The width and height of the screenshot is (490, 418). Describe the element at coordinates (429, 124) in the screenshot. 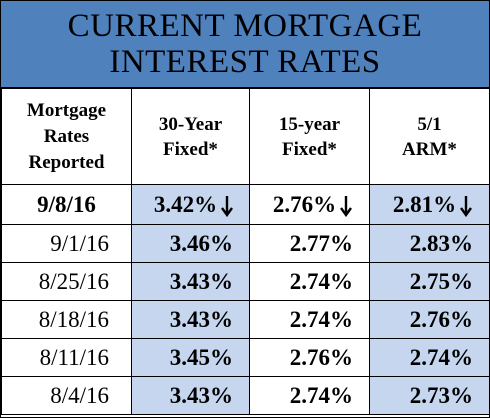

I see `header-text: 5/1` at that location.